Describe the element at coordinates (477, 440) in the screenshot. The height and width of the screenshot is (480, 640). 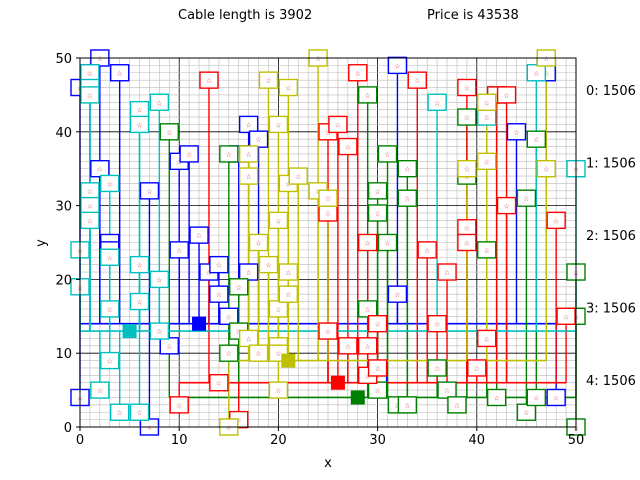
I see `x-tick-label: 40` at that location.